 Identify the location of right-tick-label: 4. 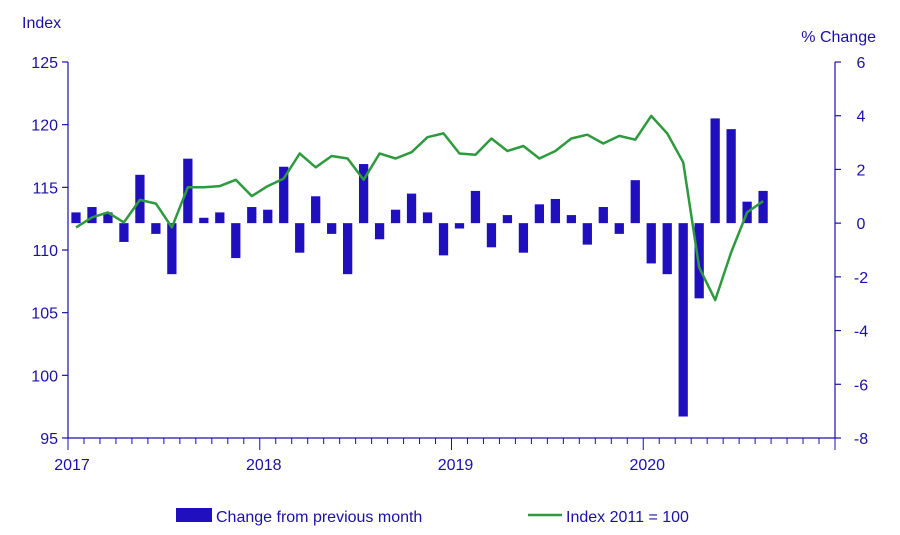
(861, 117).